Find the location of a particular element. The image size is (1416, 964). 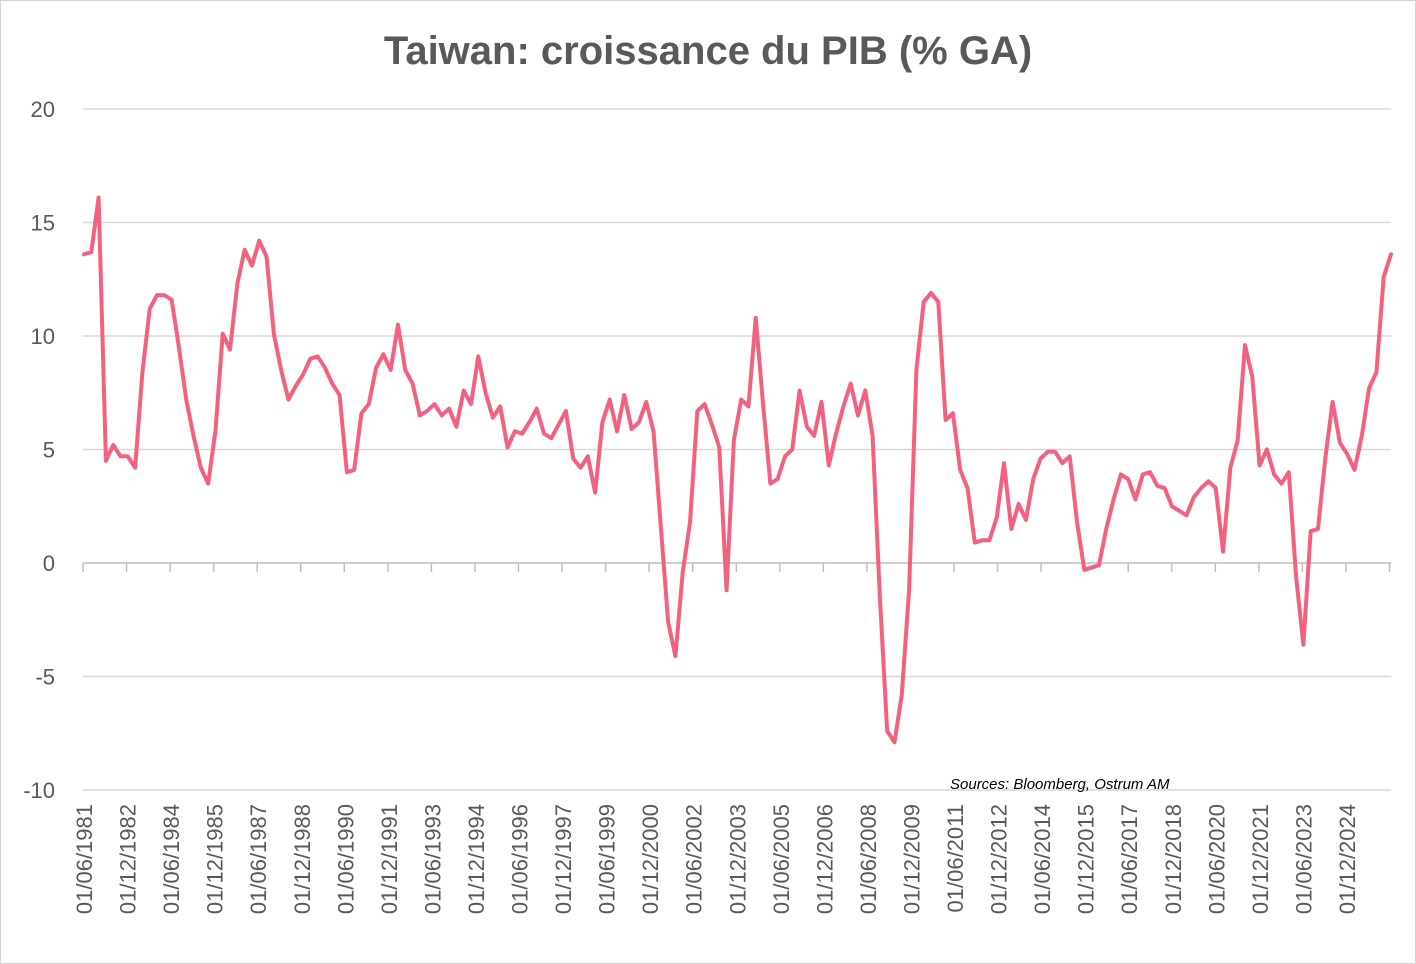

x-tick-label: 01/06/2014 is located at coordinates (1042, 859).